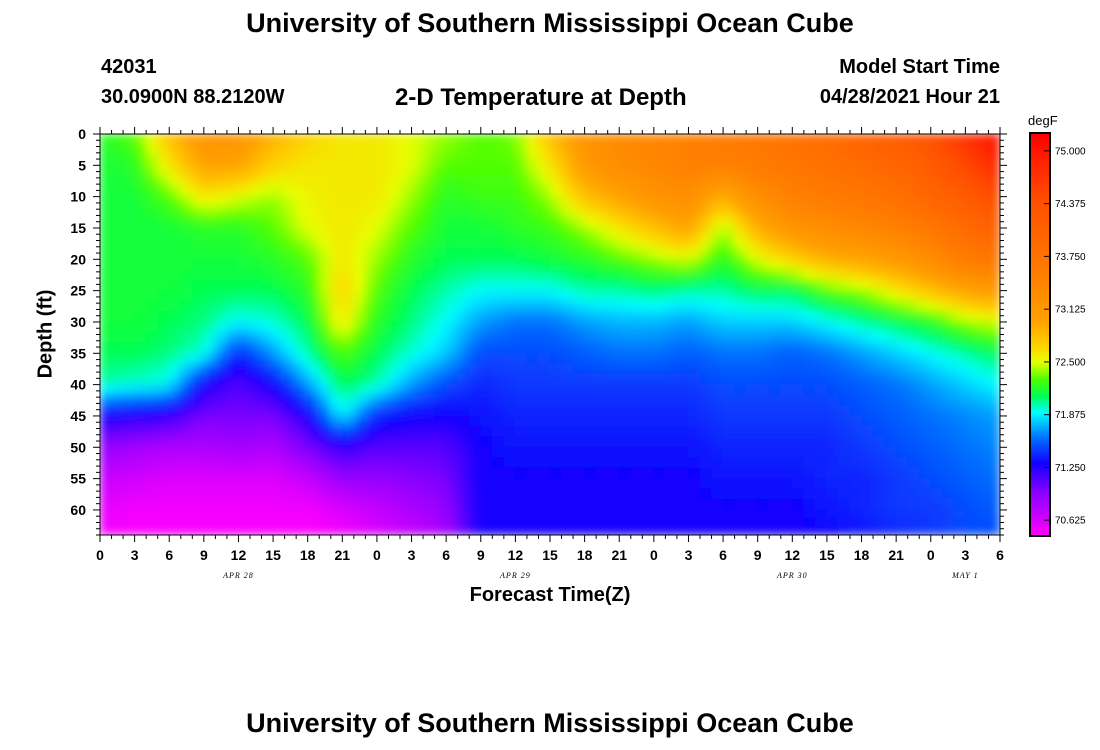 This screenshot has height=750, width=1100. What do you see at coordinates (541, 97) in the screenshot?
I see `plot-title: 2-D Temperature at Depth` at bounding box center [541, 97].